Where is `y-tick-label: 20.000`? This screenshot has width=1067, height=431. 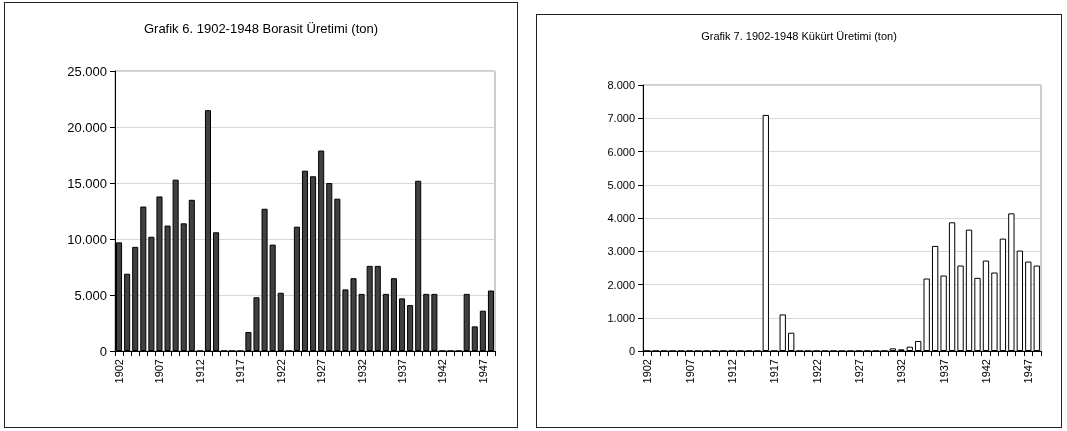
y-tick-label: 20.000 is located at coordinates (87, 127).